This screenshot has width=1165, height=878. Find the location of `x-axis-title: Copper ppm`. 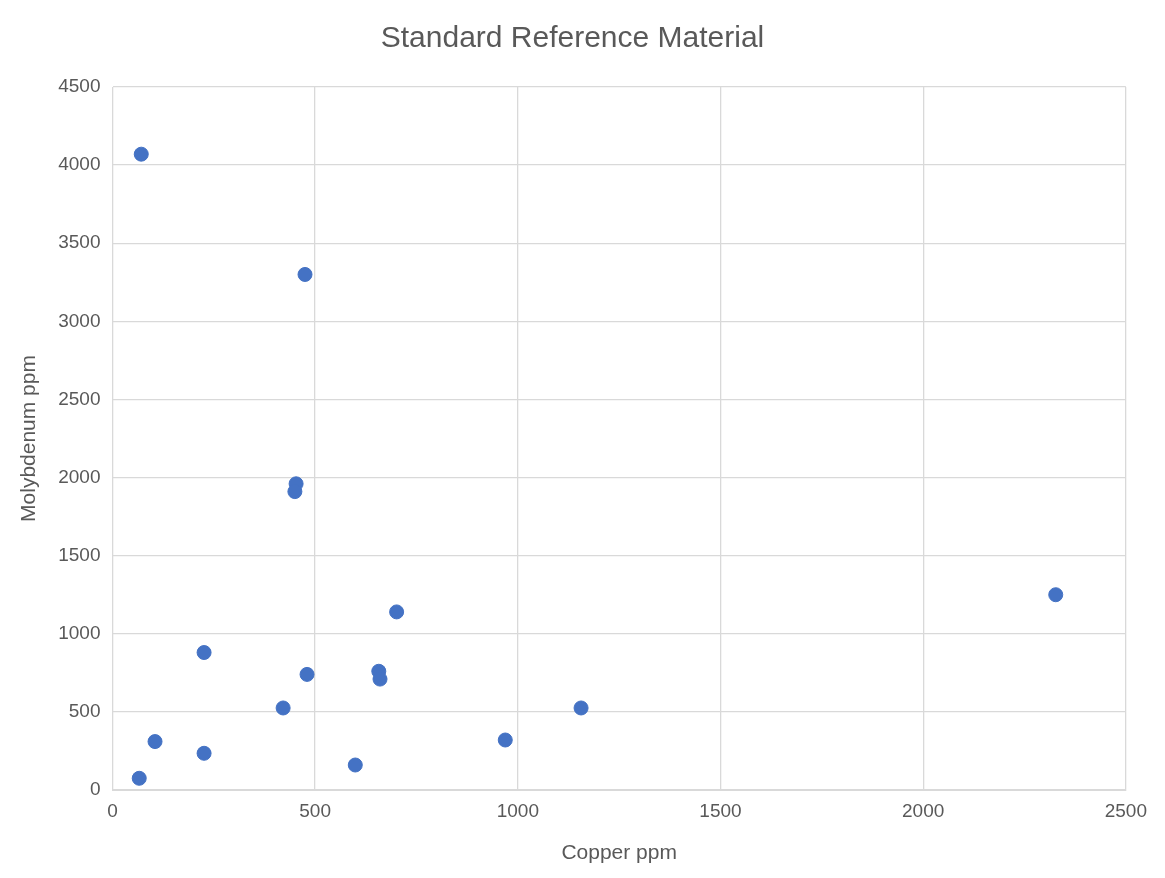

x-axis-title: Copper ppm is located at coordinates (619, 852).